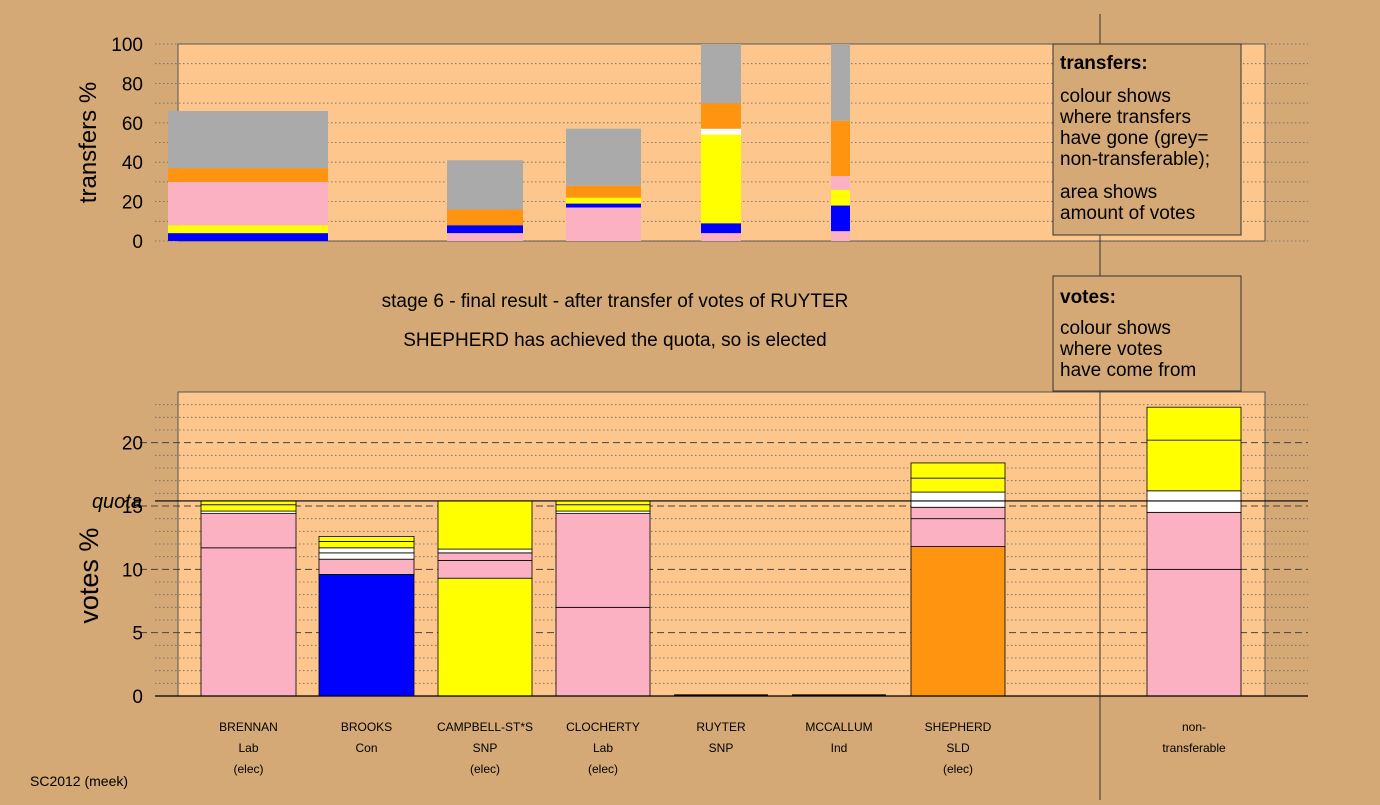  Describe the element at coordinates (1110, 349) in the screenshot. I see `votes-legend-line: where votes` at that location.